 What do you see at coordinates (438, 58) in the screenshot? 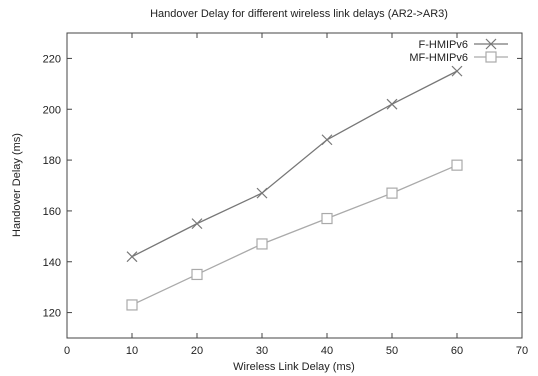
I see `legend-label: MF-HMIPv6` at bounding box center [438, 58].